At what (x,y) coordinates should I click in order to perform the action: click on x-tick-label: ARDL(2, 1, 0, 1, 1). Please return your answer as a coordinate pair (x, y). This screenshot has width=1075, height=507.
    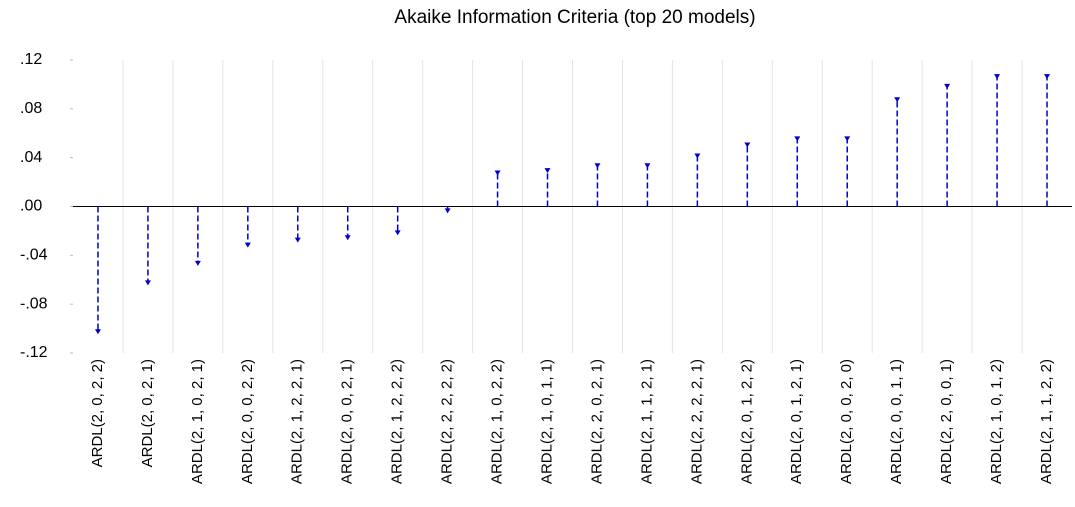
    Looking at the image, I should click on (546, 421).